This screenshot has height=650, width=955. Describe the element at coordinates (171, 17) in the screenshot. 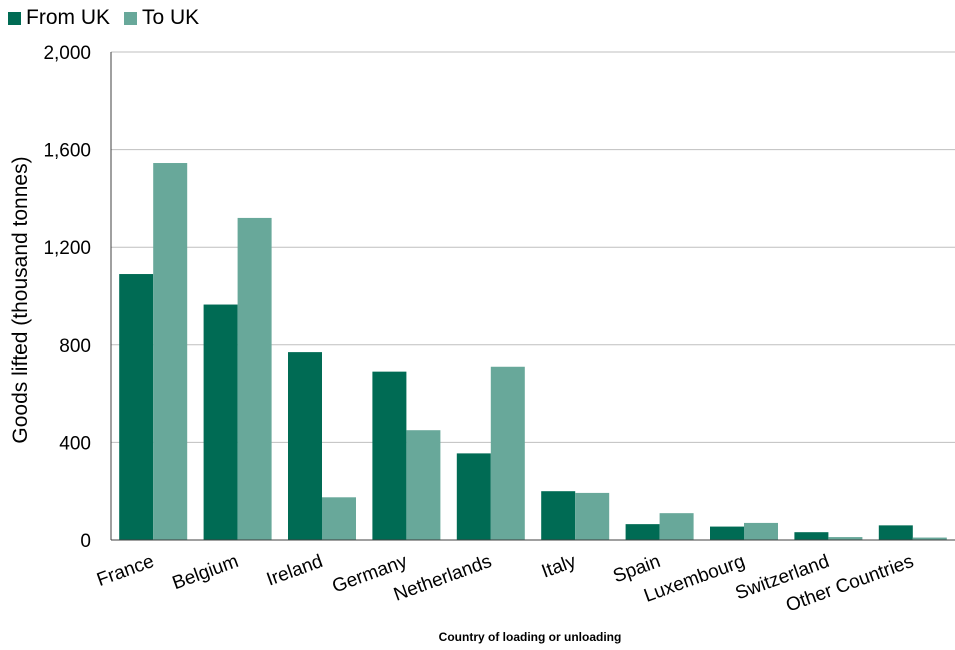

I see `legend-label-to-uk: To UK` at that location.